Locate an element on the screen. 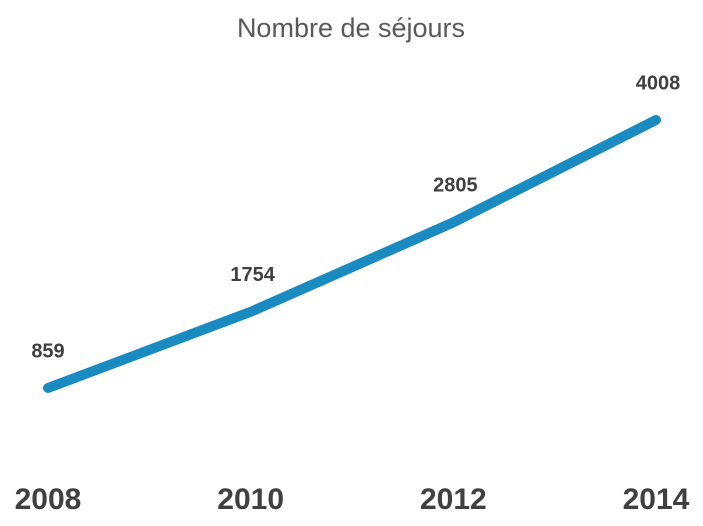  data-label: 4008 is located at coordinates (658, 83).